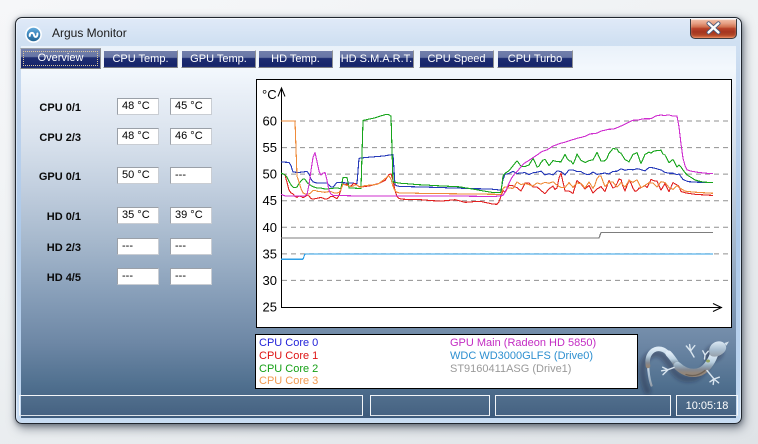 The height and width of the screenshot is (444, 758). What do you see at coordinates (269, 94) in the screenshot?
I see `svg-text: °C` at bounding box center [269, 94].